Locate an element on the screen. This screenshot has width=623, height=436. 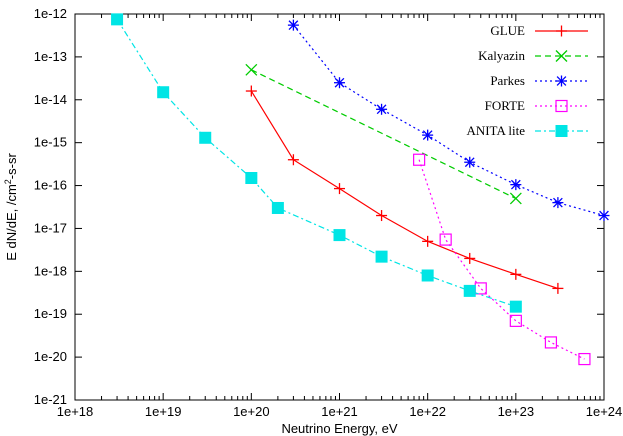
legend-label: FORTE is located at coordinates (505, 105).